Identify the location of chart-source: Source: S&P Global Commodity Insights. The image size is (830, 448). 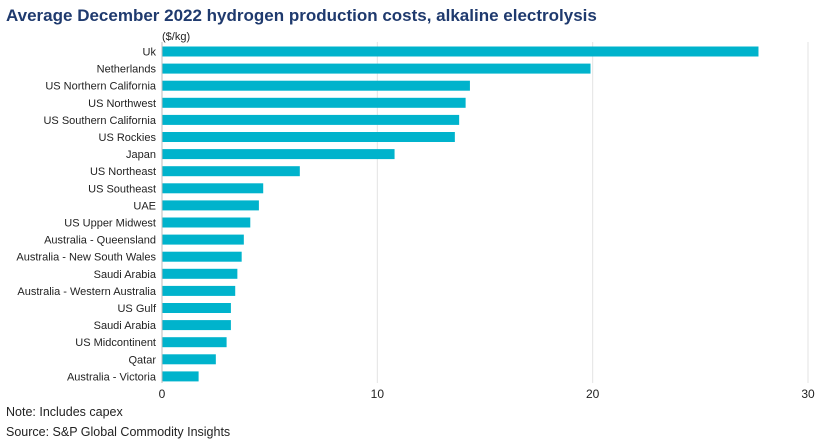
(118, 432).